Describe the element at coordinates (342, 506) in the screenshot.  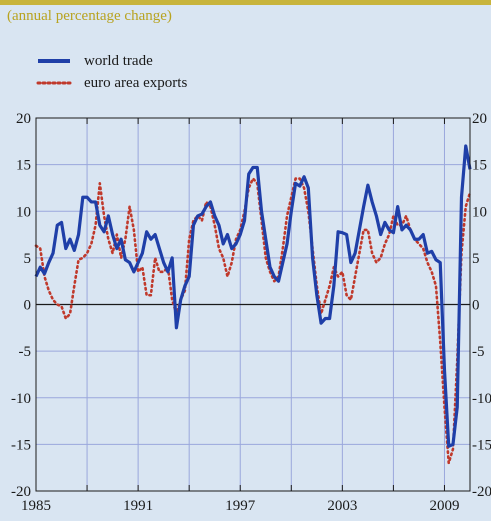
I see `x-tick-label-3: 2003` at that location.